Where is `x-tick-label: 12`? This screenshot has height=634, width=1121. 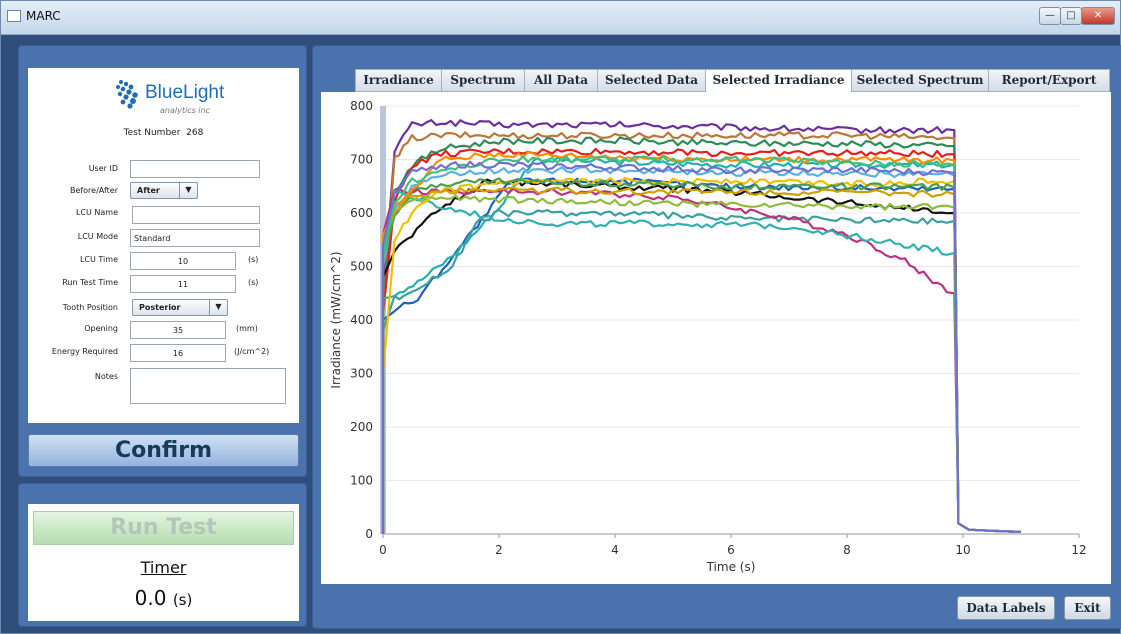 x-tick-label: 12 is located at coordinates (1078, 550).